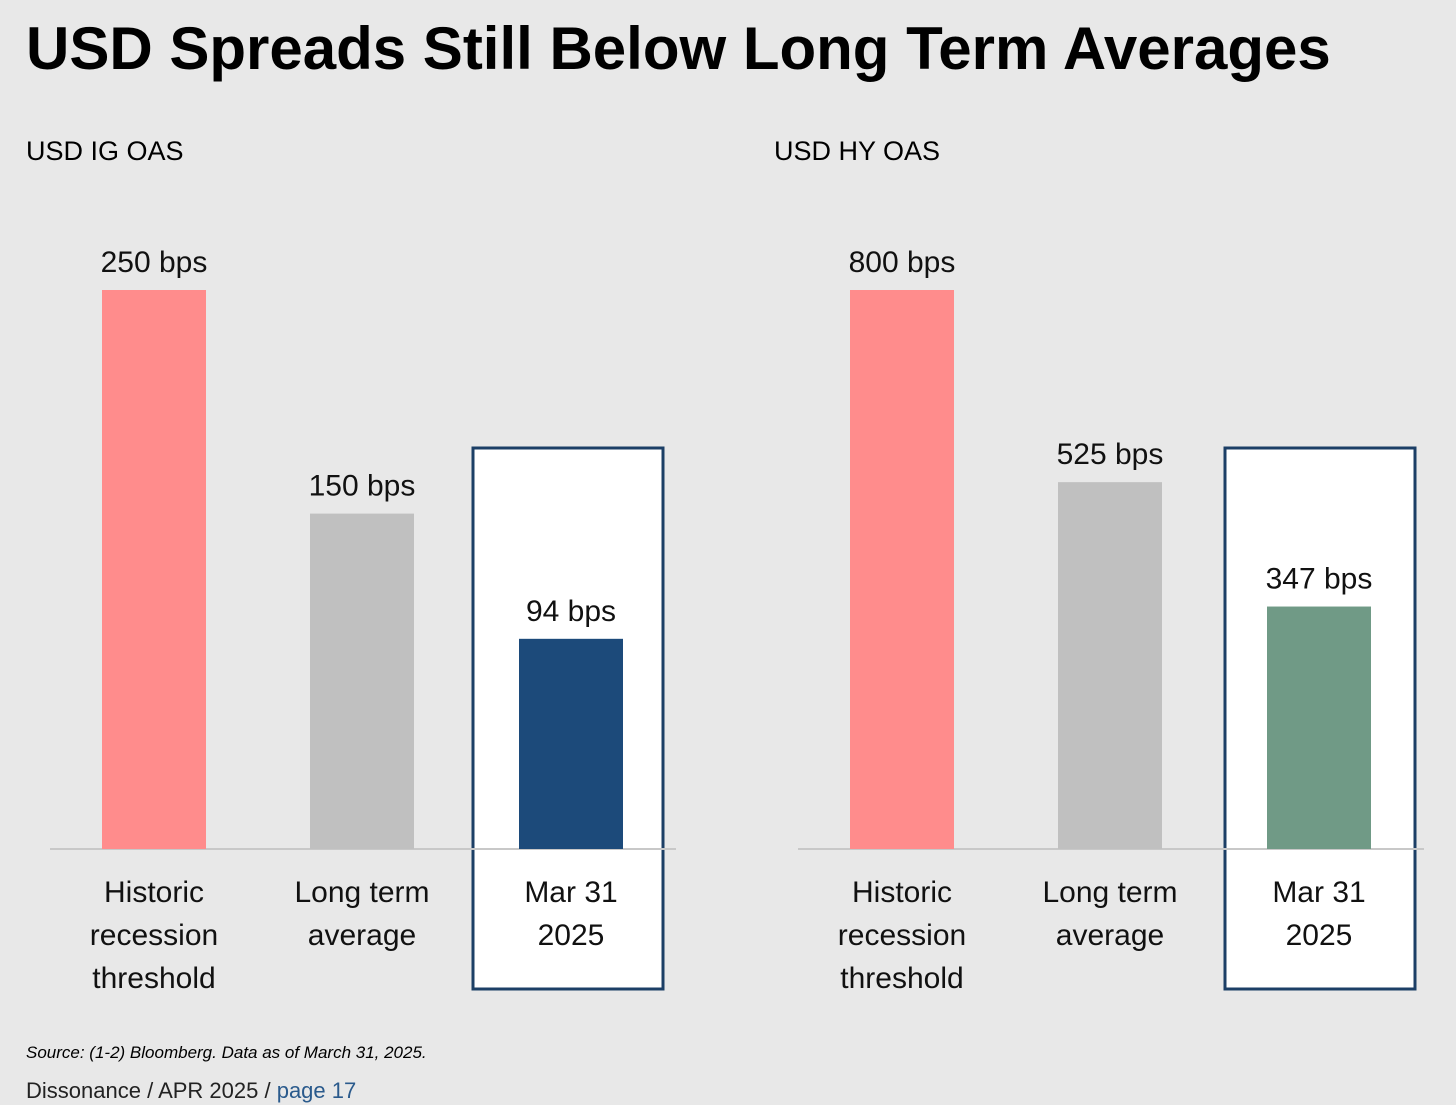 This screenshot has width=1456, height=1105. I want to click on hy-category-label-3: Mar 31 2025, so click(1318, 914).